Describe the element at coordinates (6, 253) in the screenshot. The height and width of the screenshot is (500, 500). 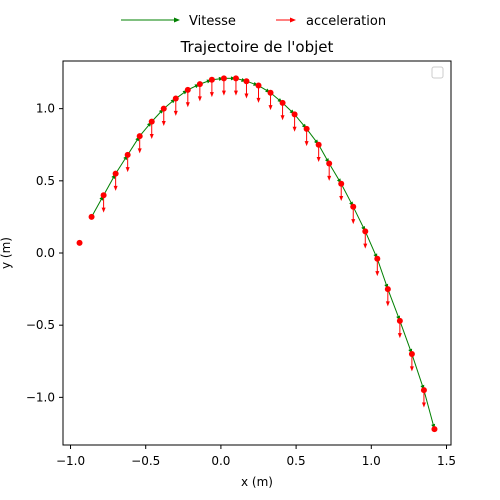
I see `y-axis-label: y (m)` at that location.